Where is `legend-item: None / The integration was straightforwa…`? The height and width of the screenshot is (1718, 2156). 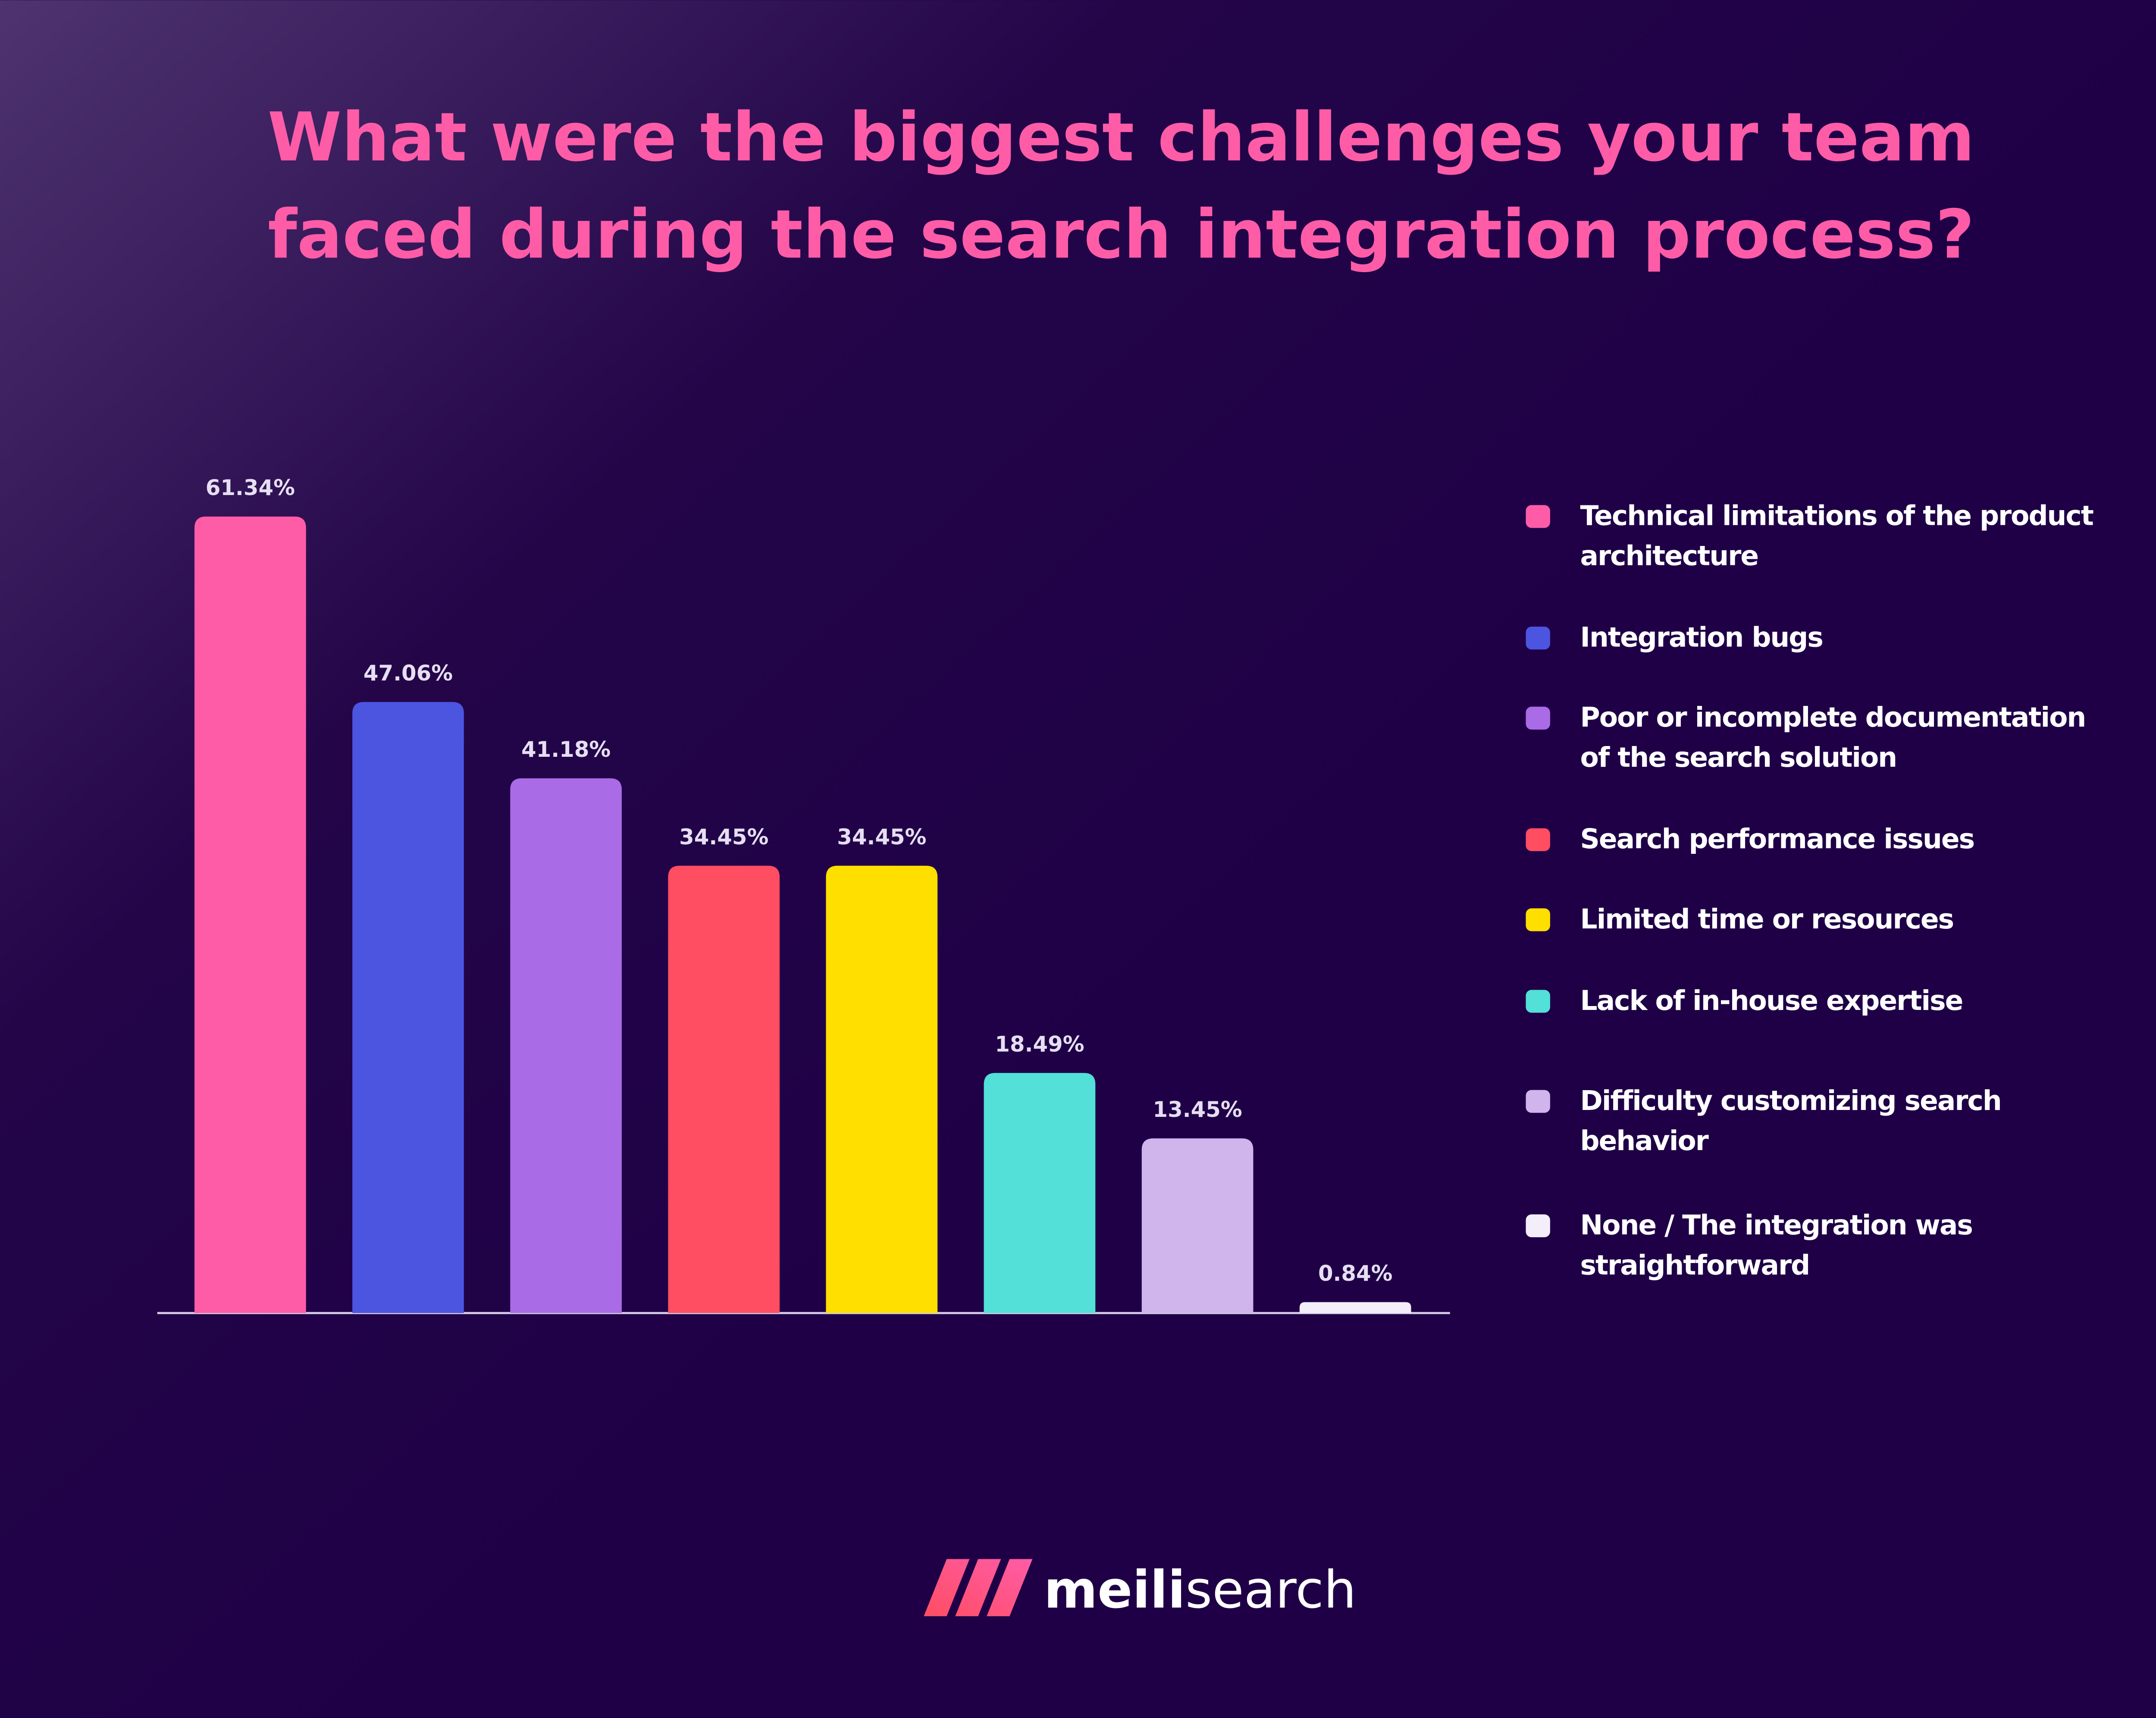
legend-item: None / The integration was straightforwa… is located at coordinates (1776, 1246).